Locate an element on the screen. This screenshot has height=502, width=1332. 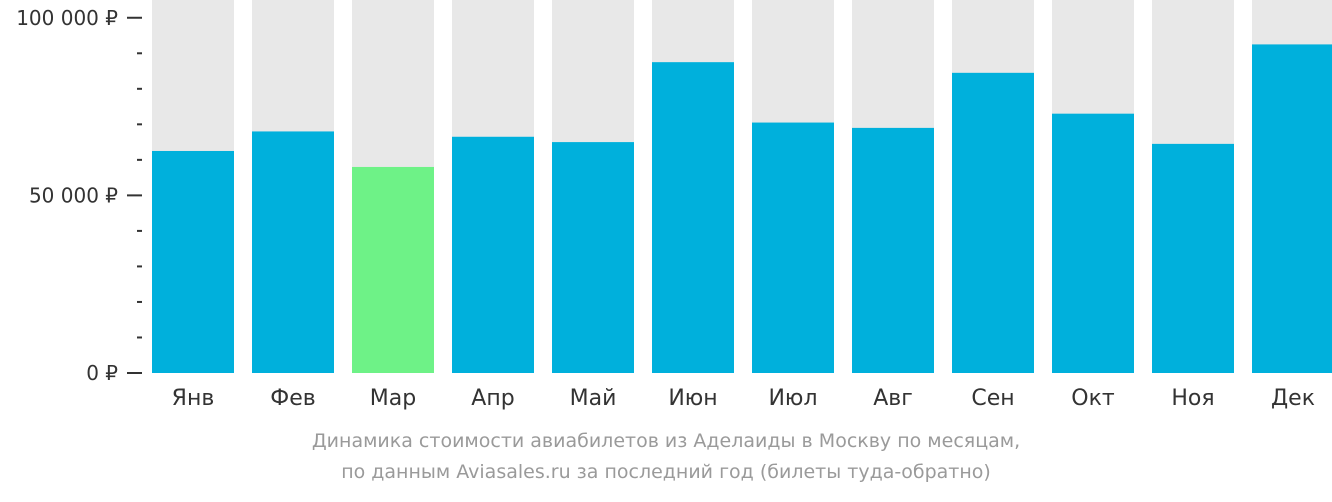
x-tick-label: Янв is located at coordinates (193, 398).